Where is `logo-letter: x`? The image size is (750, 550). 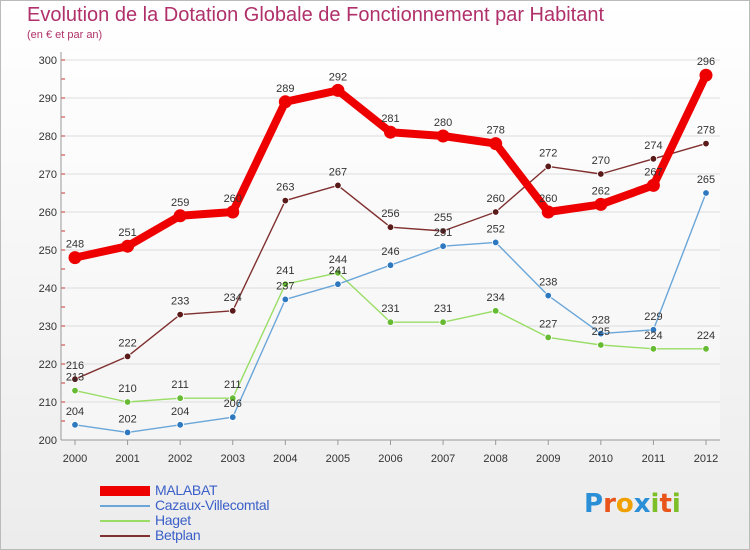 logo-letter: x is located at coordinates (642, 504).